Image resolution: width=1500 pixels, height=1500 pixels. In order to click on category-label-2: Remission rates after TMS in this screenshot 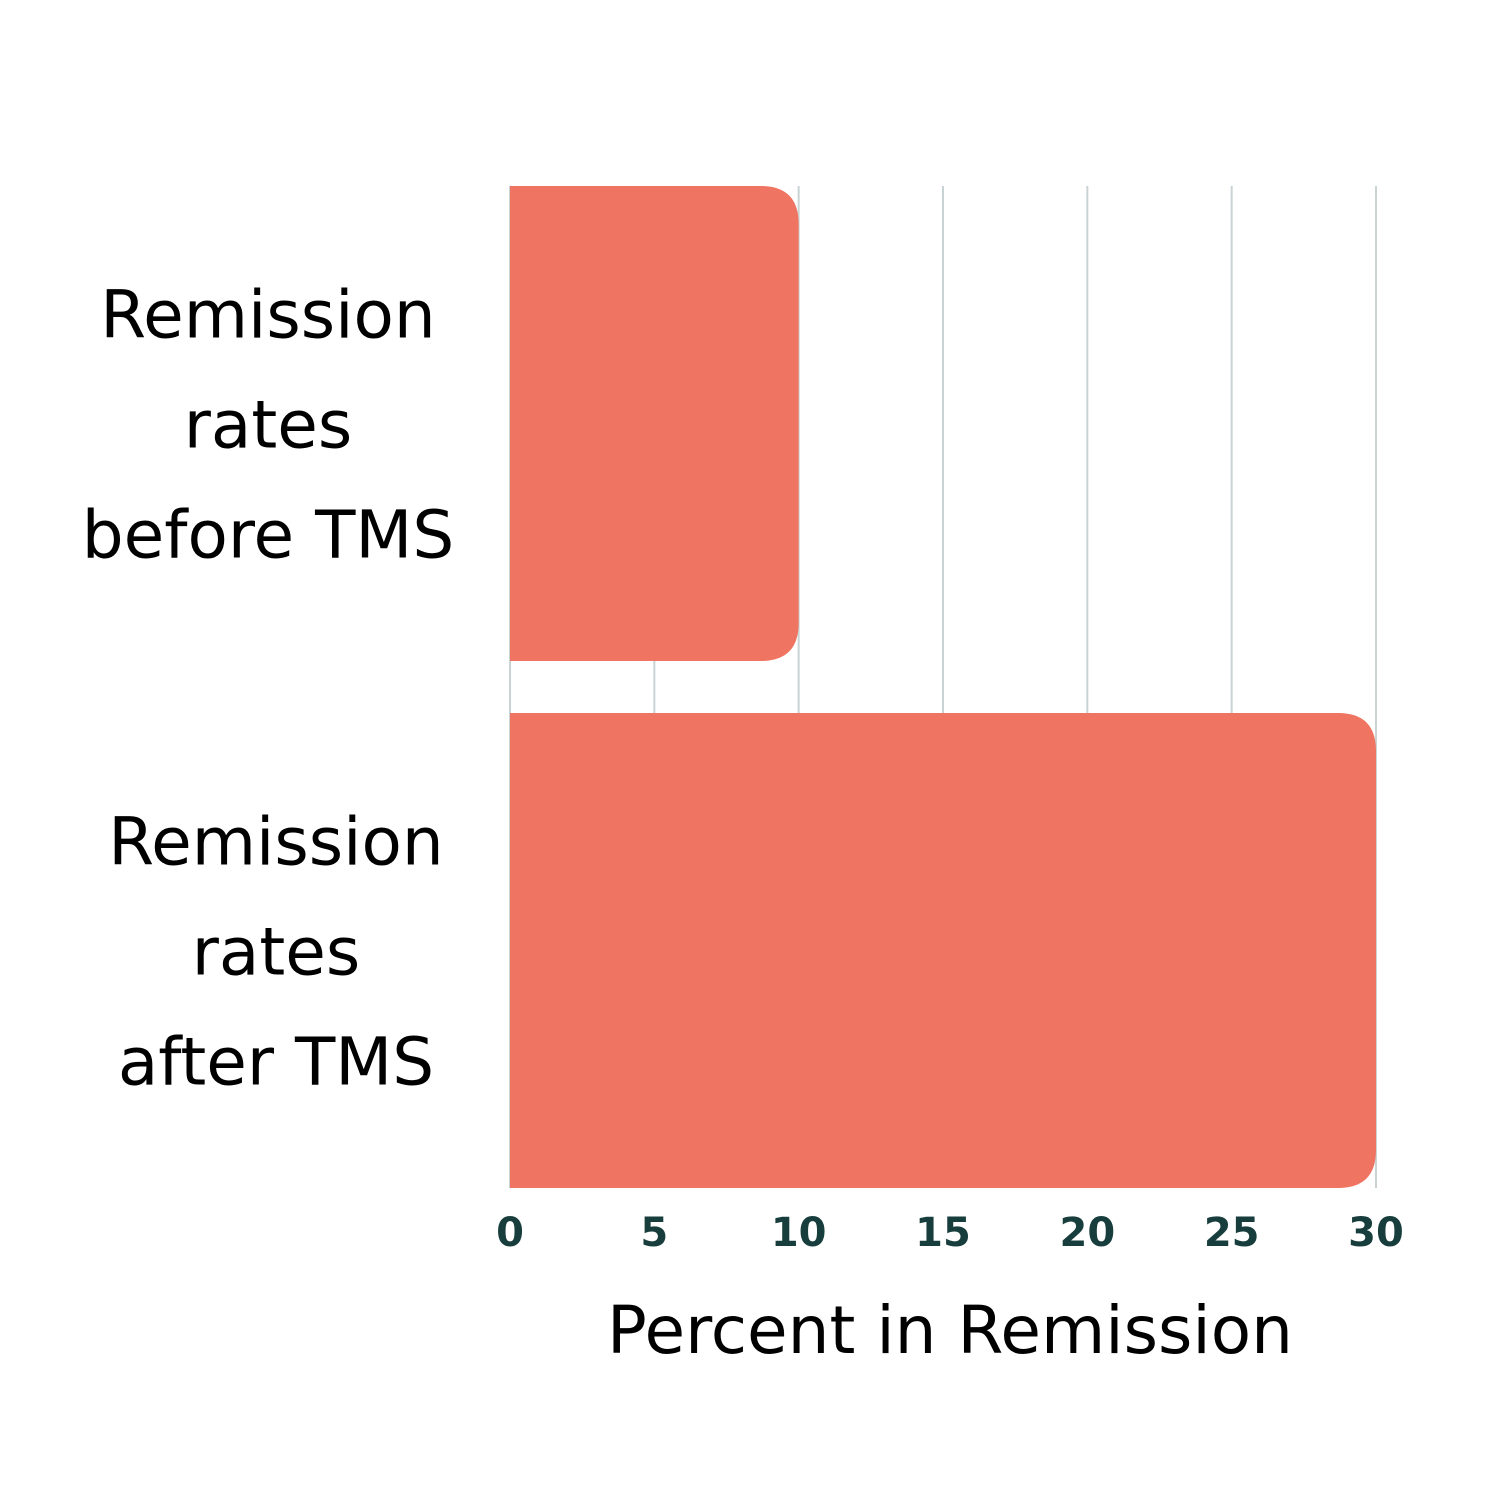, I will do `click(275, 952)`.